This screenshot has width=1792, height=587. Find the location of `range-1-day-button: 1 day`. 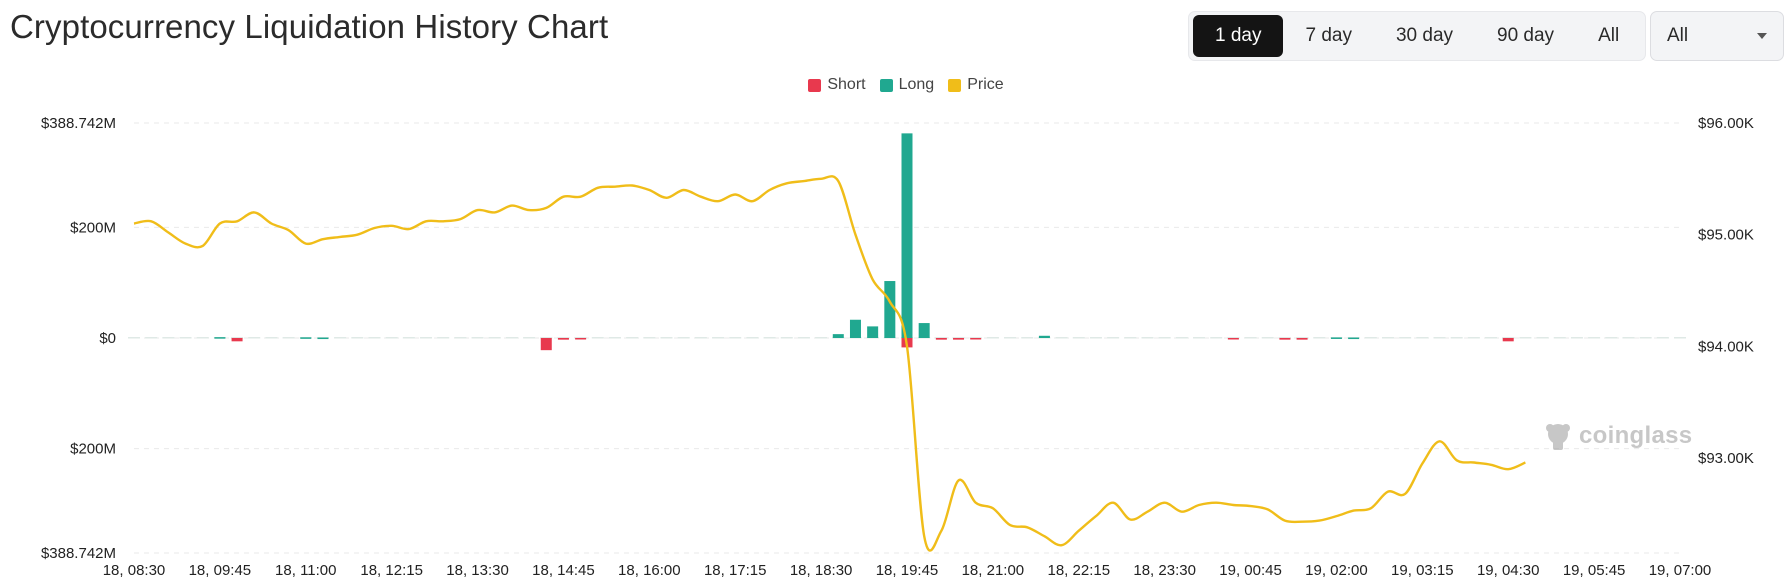

range-1-day-button: 1 day is located at coordinates (1238, 36).